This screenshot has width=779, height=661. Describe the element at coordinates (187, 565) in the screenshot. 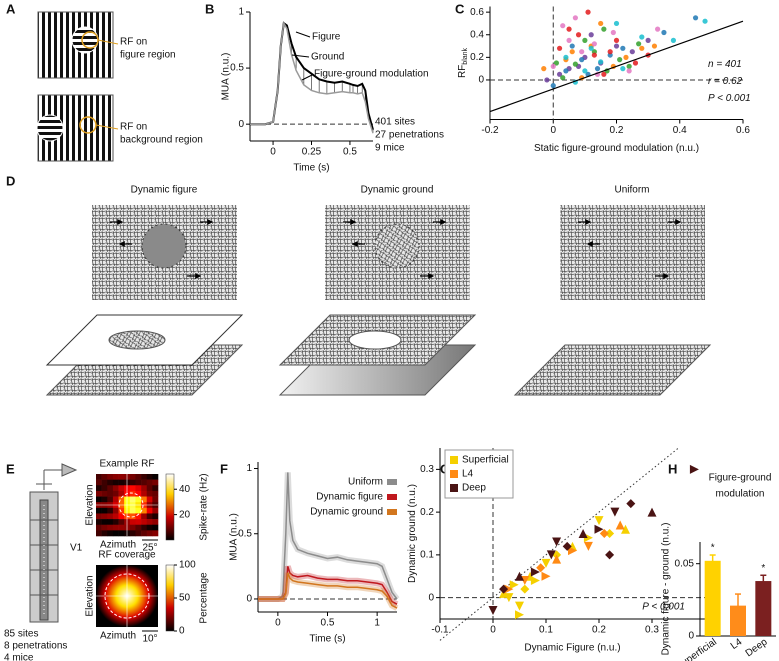

I see `colorbar-tick-label: 100` at that location.